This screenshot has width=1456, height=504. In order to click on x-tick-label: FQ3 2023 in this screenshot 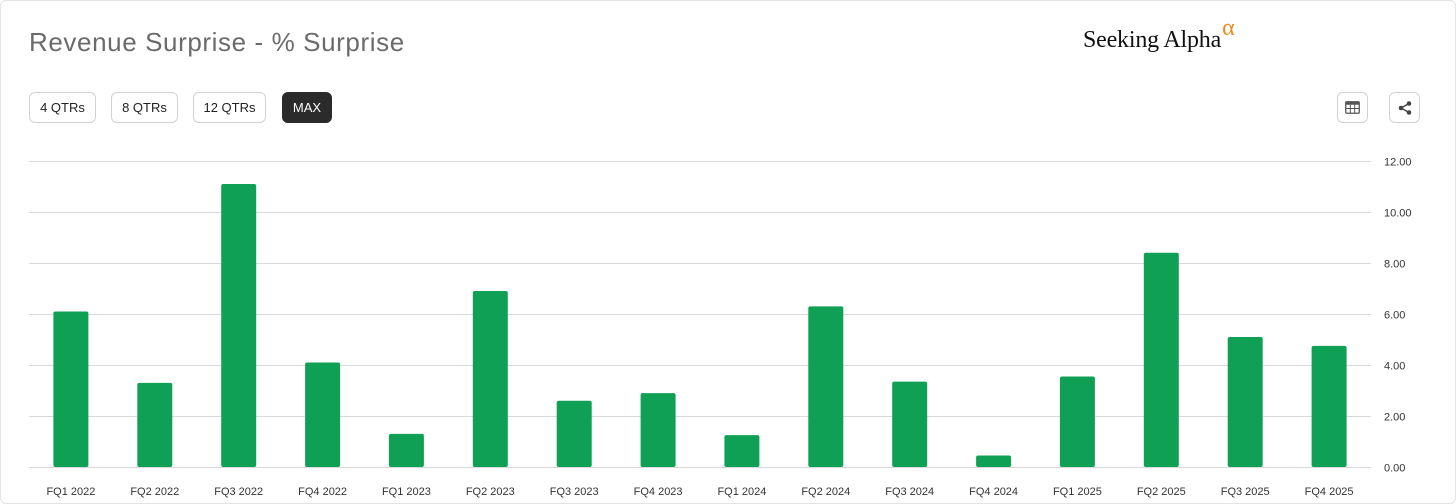, I will do `click(574, 492)`.